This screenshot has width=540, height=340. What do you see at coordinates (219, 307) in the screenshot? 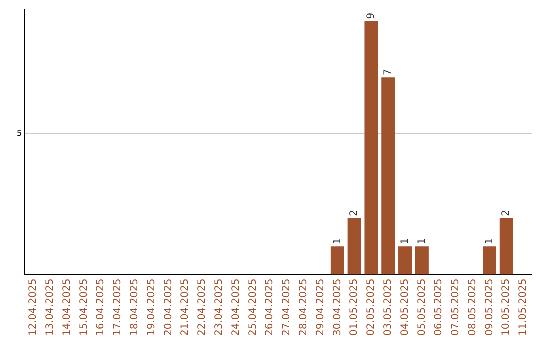
I see `x-tick-label: 23.04.2025` at bounding box center [219, 307].